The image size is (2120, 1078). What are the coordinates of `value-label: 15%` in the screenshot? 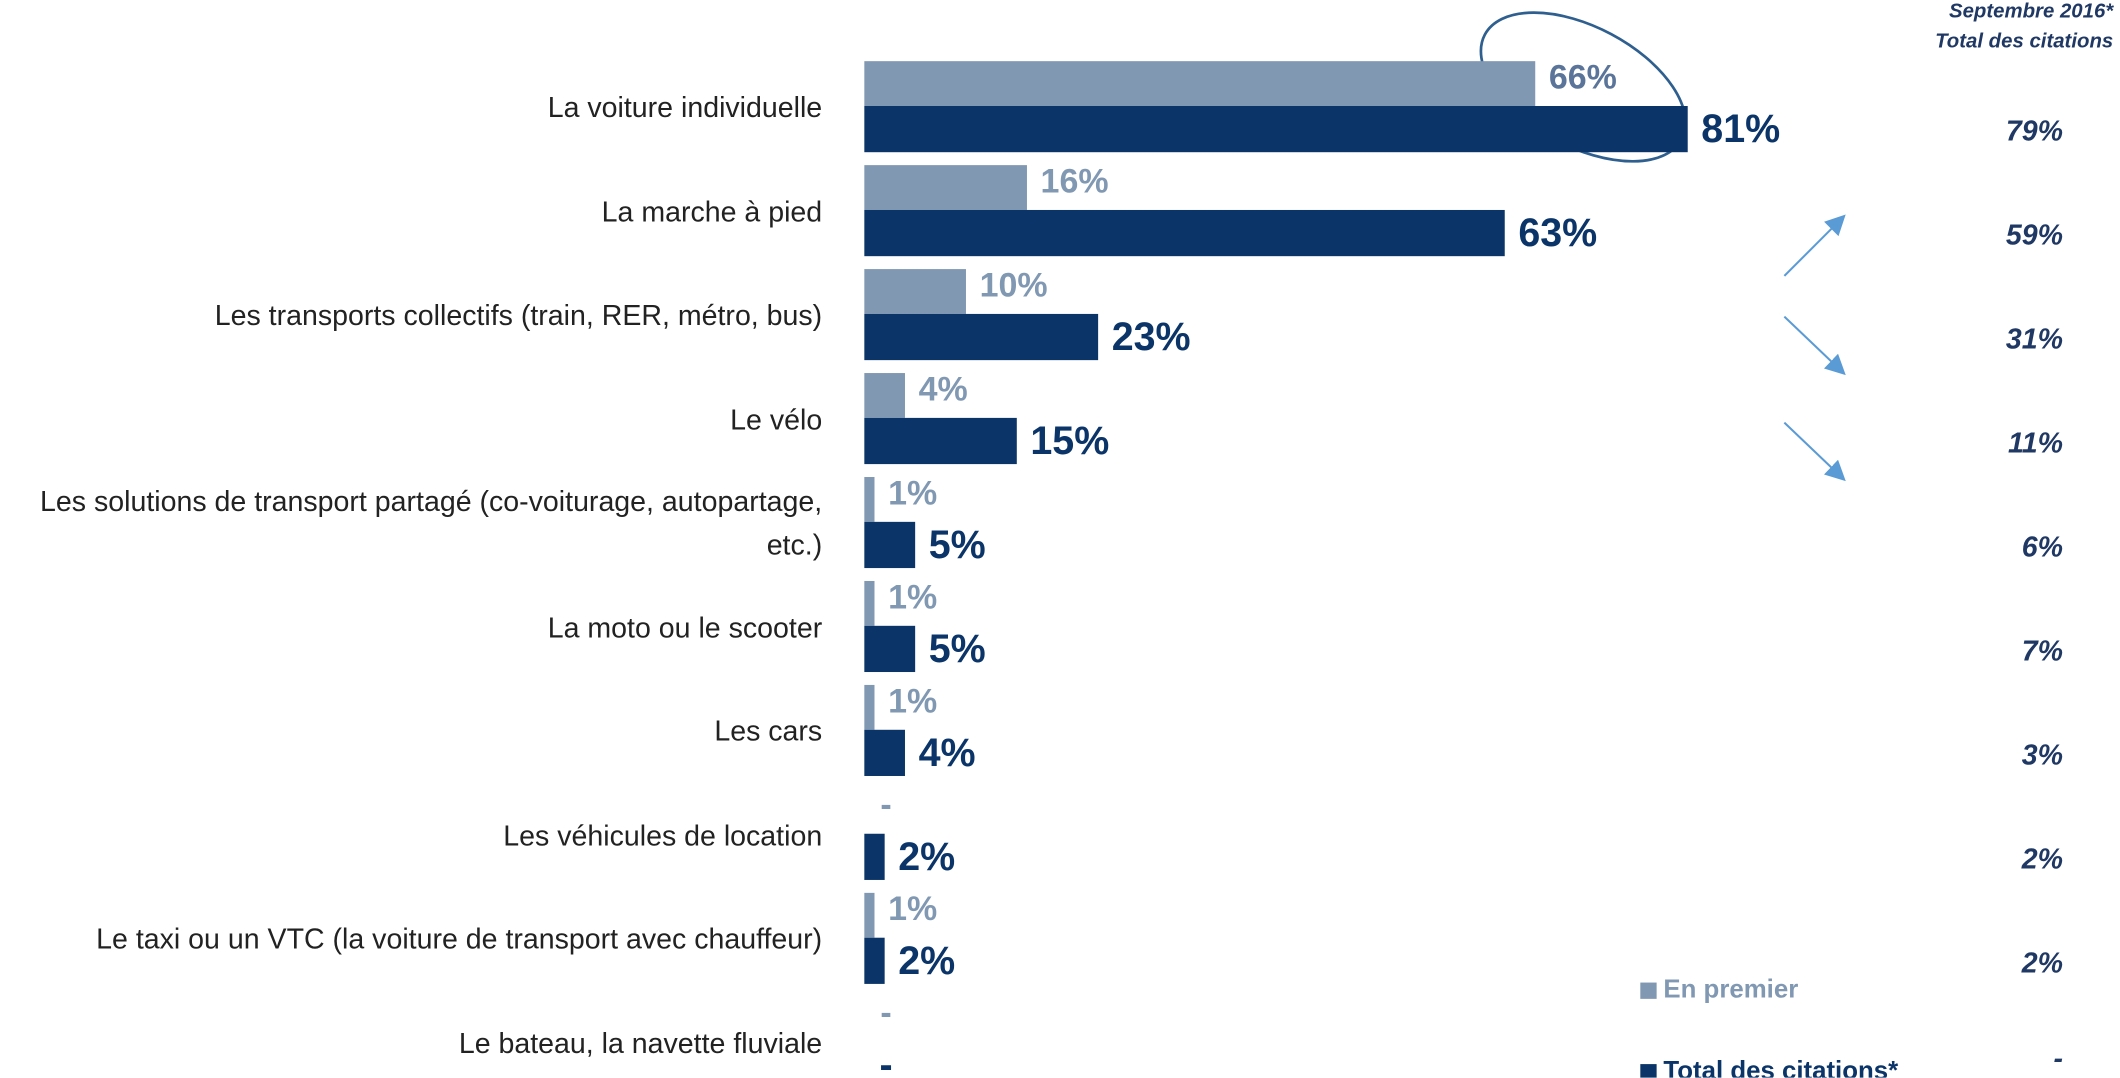 It's located at (1069, 441).